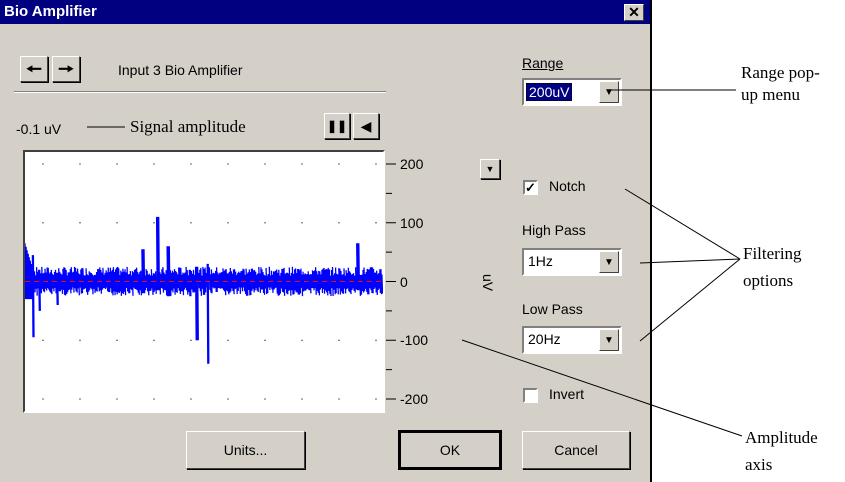  I want to click on signal-amplitude-value: -0.1 uV, so click(39, 129).